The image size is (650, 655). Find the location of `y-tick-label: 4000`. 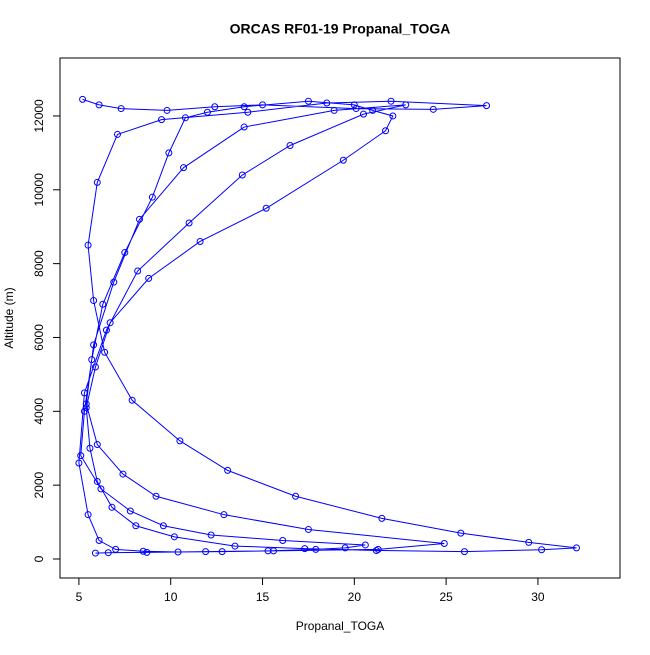

y-tick-label: 4000 is located at coordinates (39, 411).